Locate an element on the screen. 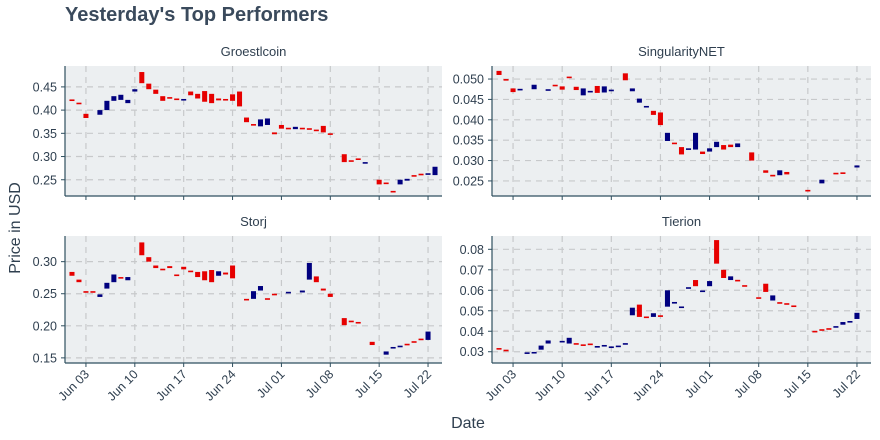 The image size is (880, 440). y-tick-label: 0.08 is located at coordinates (472, 250).